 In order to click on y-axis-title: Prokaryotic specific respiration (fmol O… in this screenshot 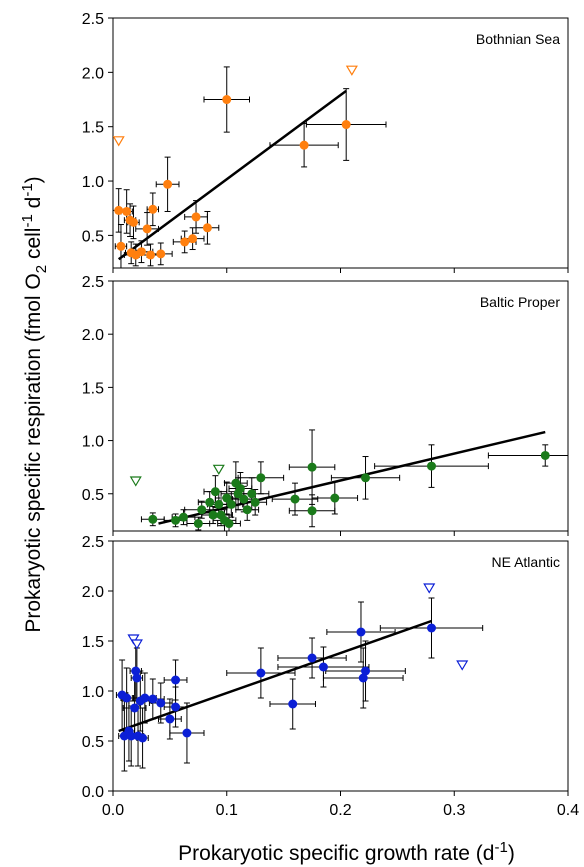, I will do `click(34, 404)`.